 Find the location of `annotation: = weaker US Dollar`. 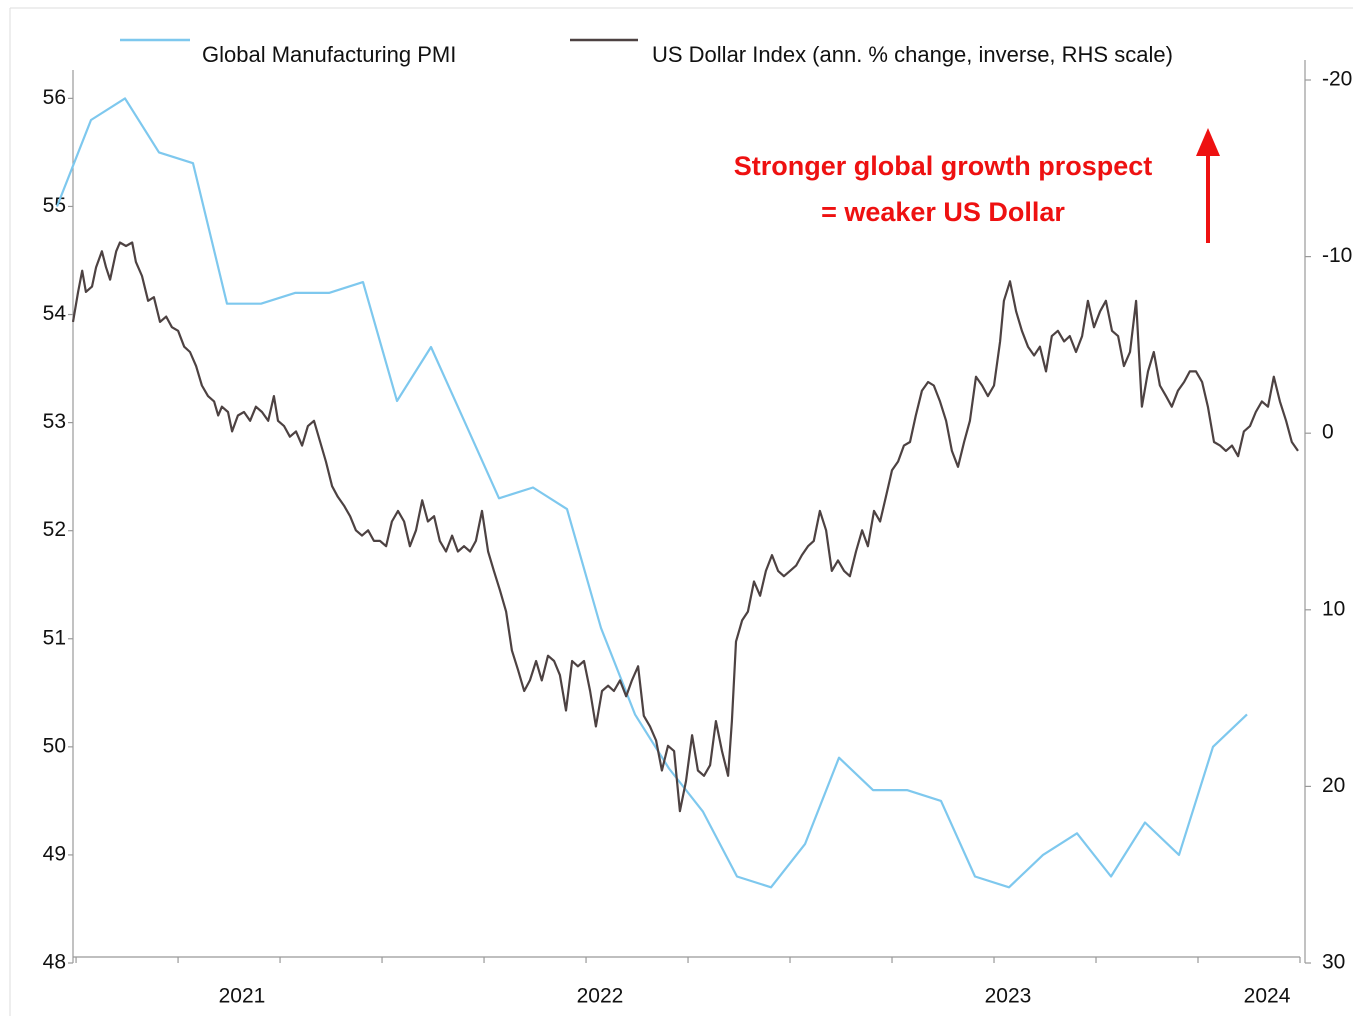

annotation: = weaker US Dollar is located at coordinates (943, 212).